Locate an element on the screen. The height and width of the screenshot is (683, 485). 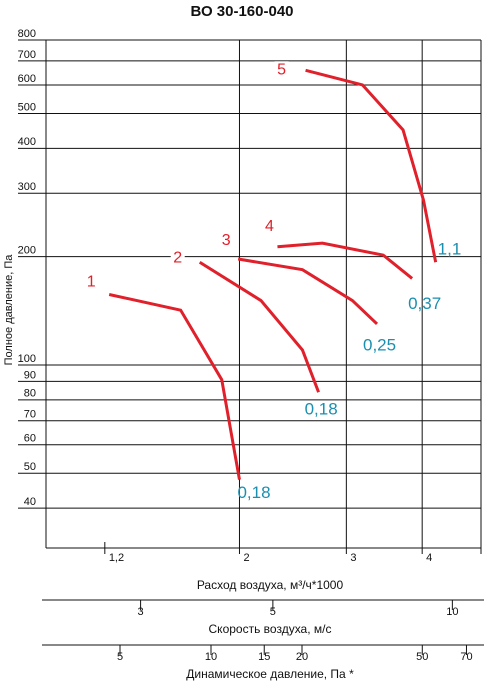
y-tick-label: 100 is located at coordinates (27, 359).